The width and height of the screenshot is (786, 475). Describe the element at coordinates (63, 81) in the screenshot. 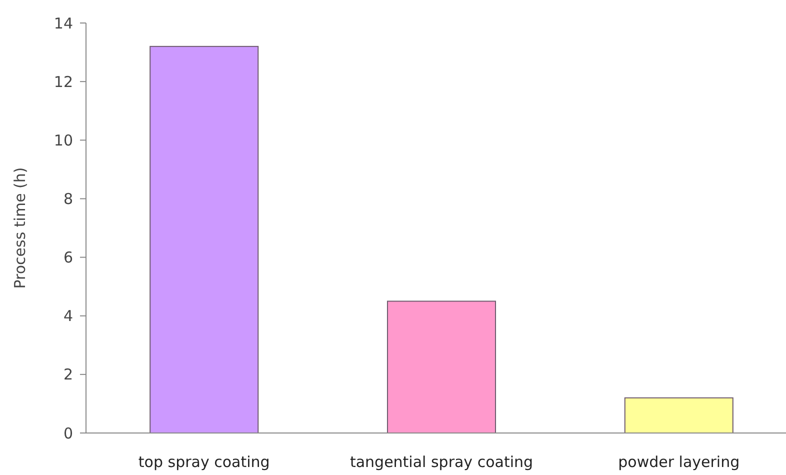

I see `y-tick-label: 12` at that location.